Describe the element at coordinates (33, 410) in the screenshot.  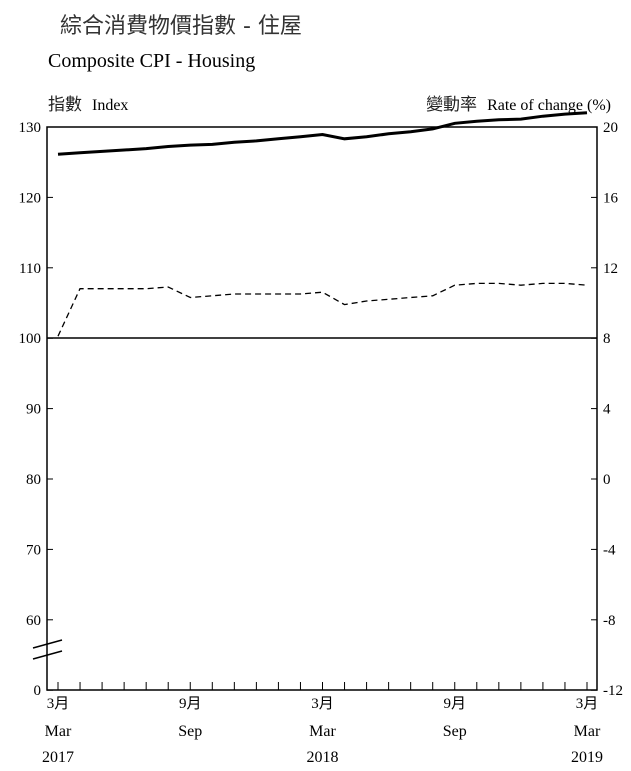
I see `left-tick-label: 90` at that location.